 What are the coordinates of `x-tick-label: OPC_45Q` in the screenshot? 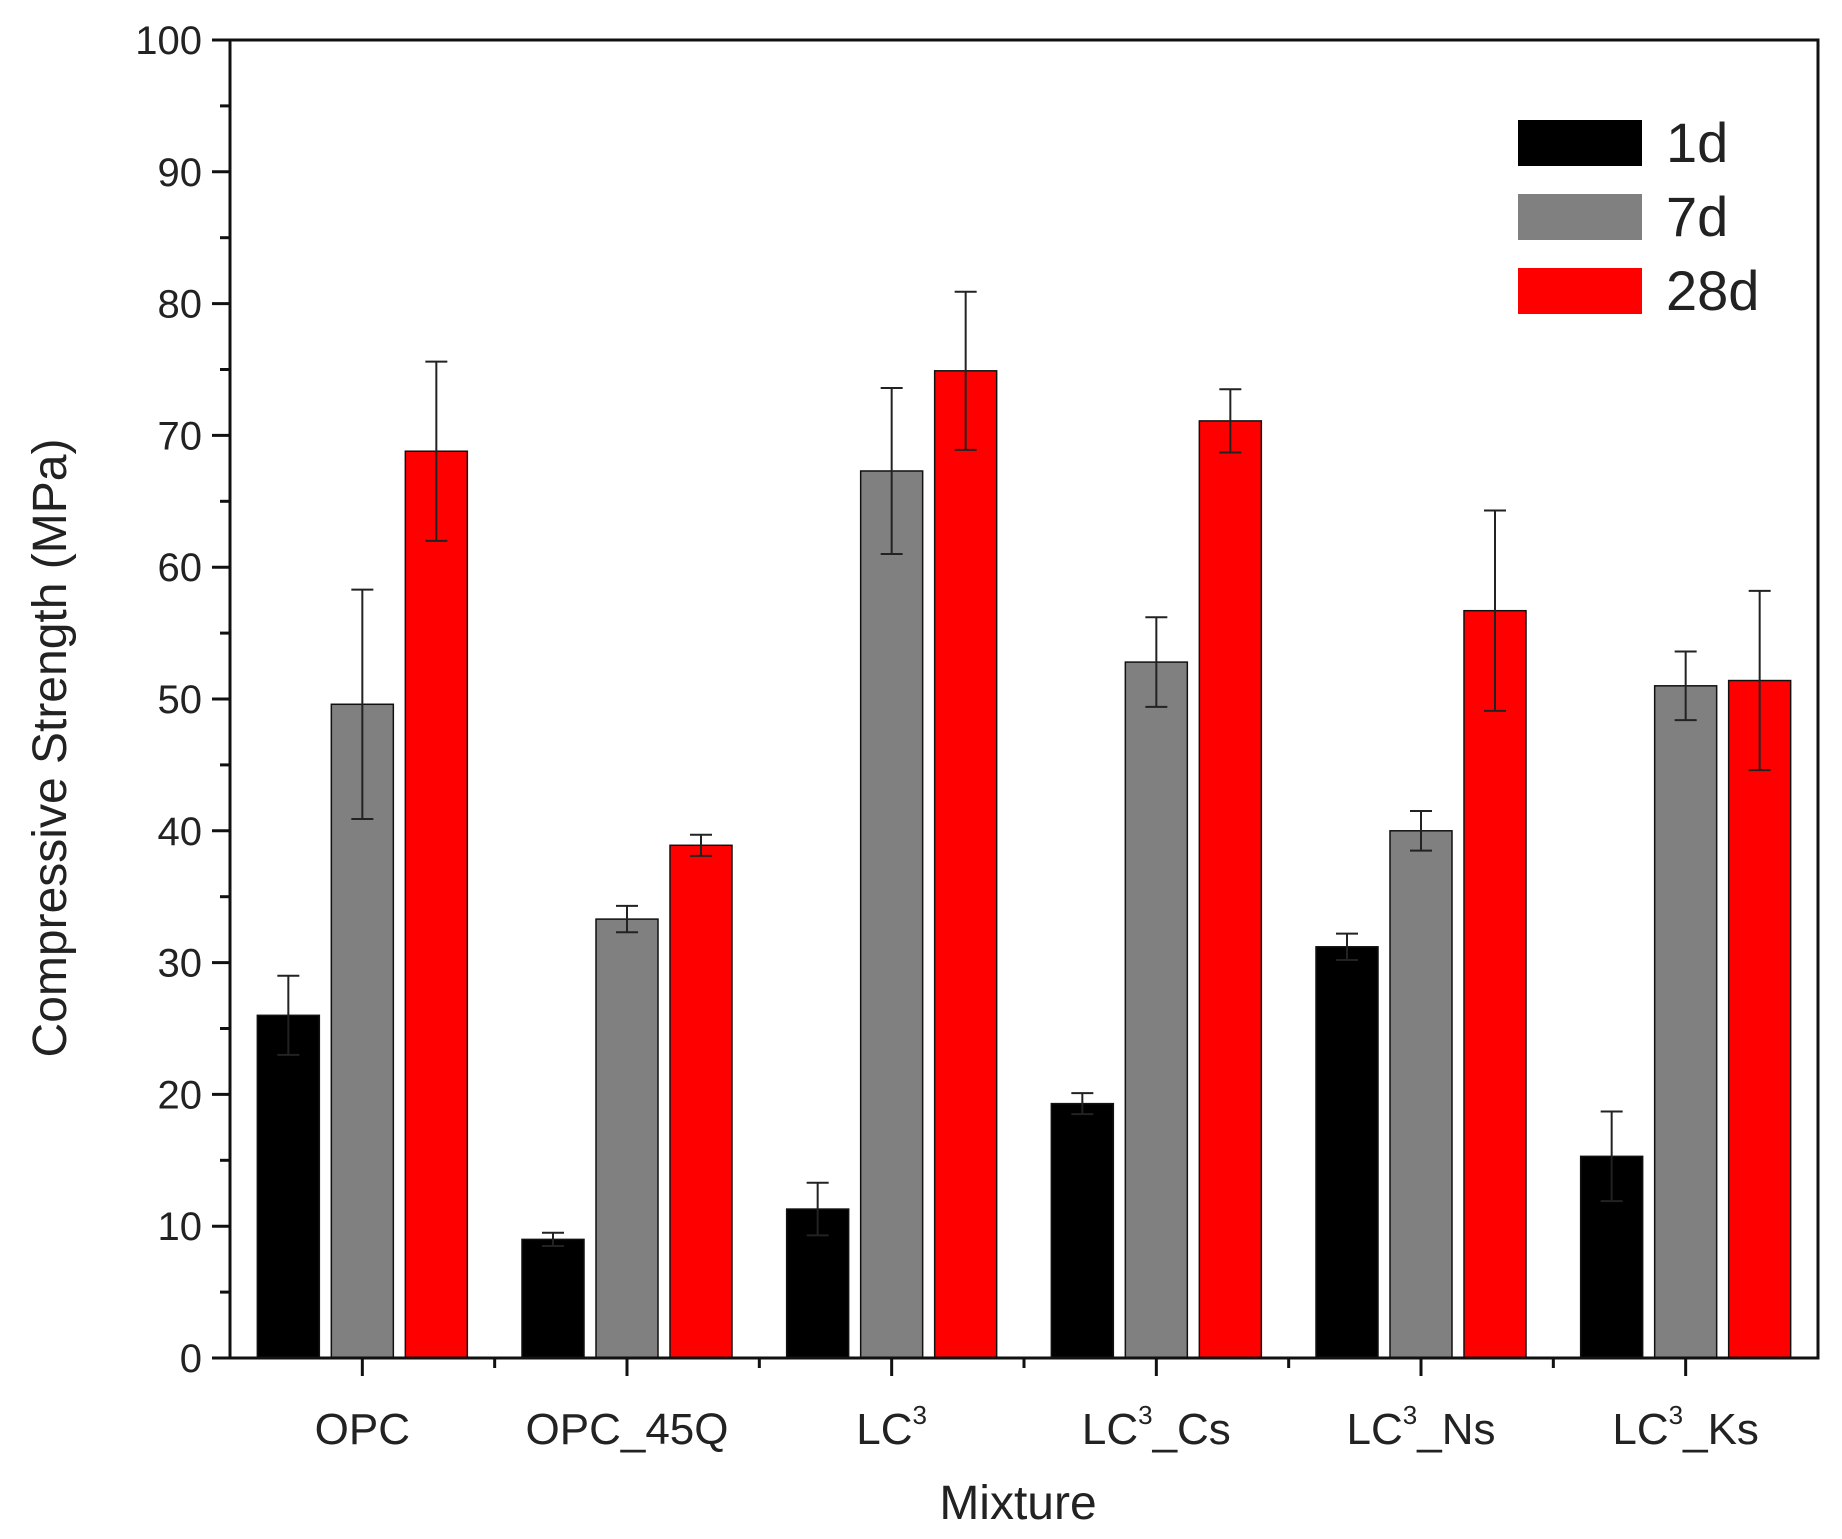 It's located at (627, 1429).